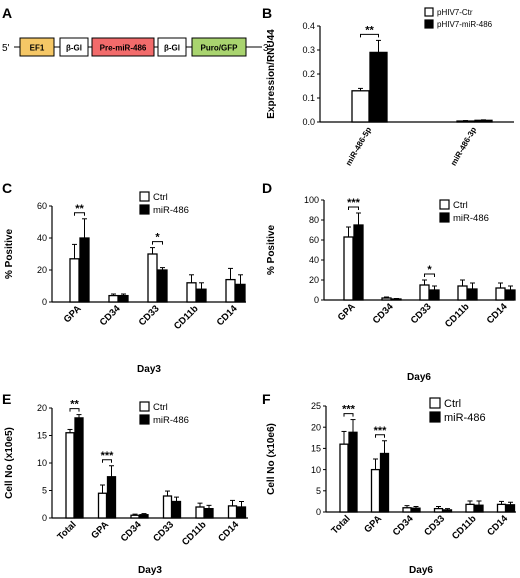 This screenshot has height=578, width=520. What do you see at coordinates (6, 48) in the screenshot?
I see `five-prime-label: 5'` at bounding box center [6, 48].